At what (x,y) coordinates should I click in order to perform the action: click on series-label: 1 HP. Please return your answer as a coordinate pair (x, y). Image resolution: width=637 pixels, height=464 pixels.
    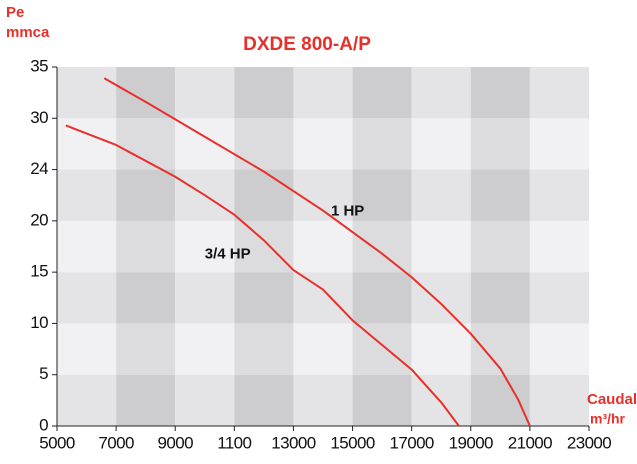
    Looking at the image, I should click on (347, 211).